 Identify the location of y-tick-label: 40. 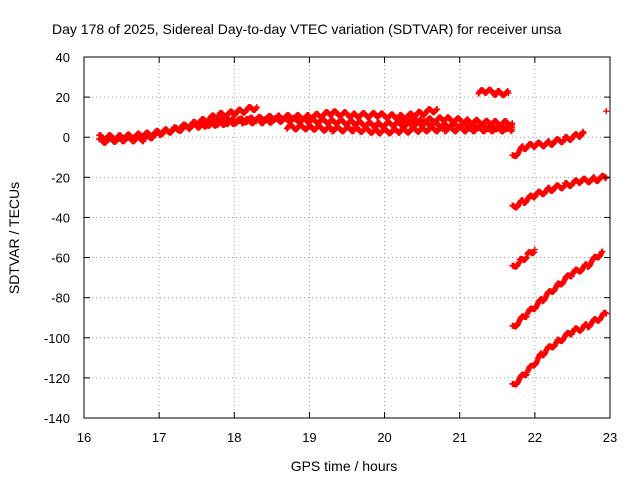
(63, 57).